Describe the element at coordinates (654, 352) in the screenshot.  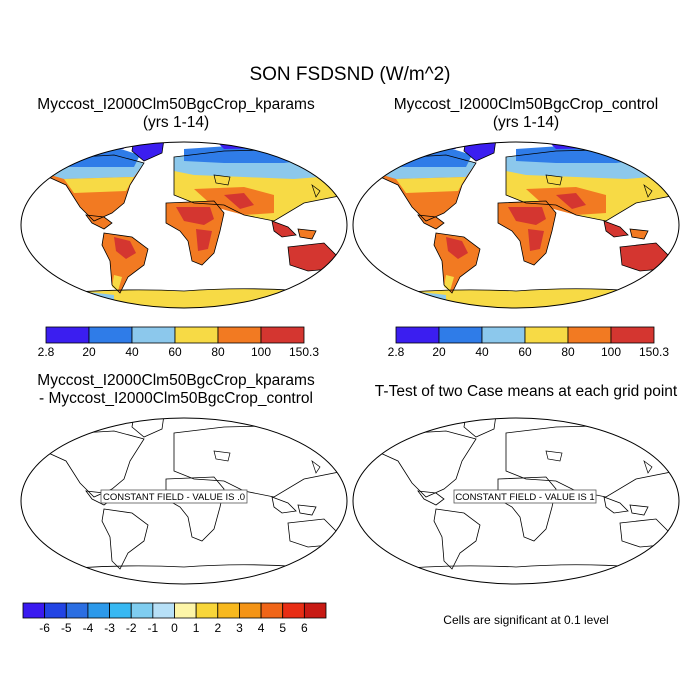
I see `colorbar-2-tick-label: 150.3` at that location.